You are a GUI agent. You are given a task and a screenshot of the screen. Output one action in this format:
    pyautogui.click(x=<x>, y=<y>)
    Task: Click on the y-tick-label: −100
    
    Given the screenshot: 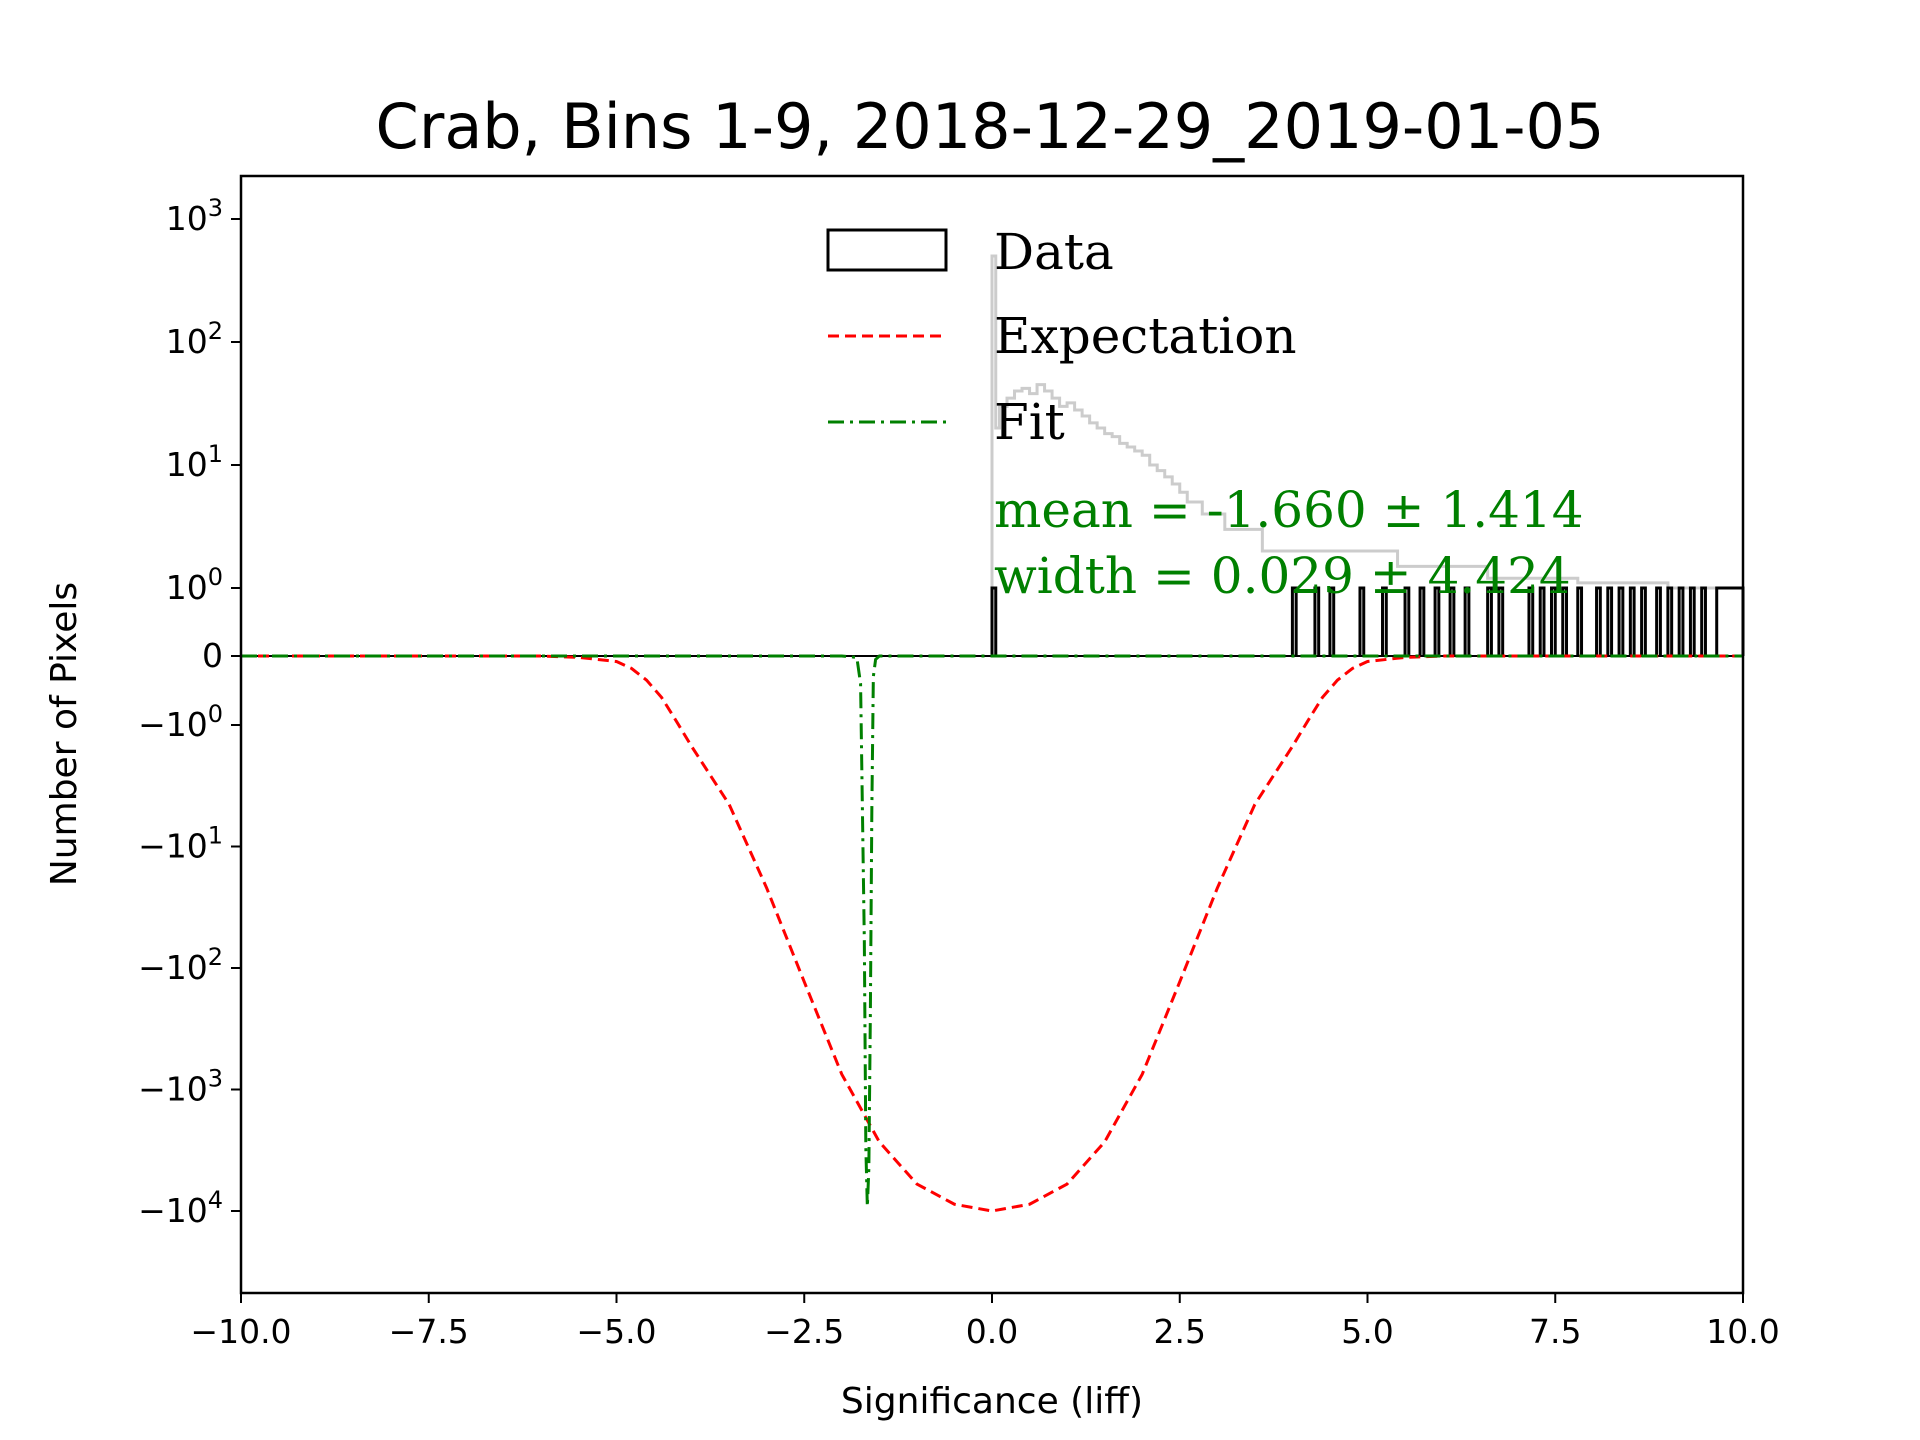 What is the action you would take?
    pyautogui.click(x=180, y=722)
    